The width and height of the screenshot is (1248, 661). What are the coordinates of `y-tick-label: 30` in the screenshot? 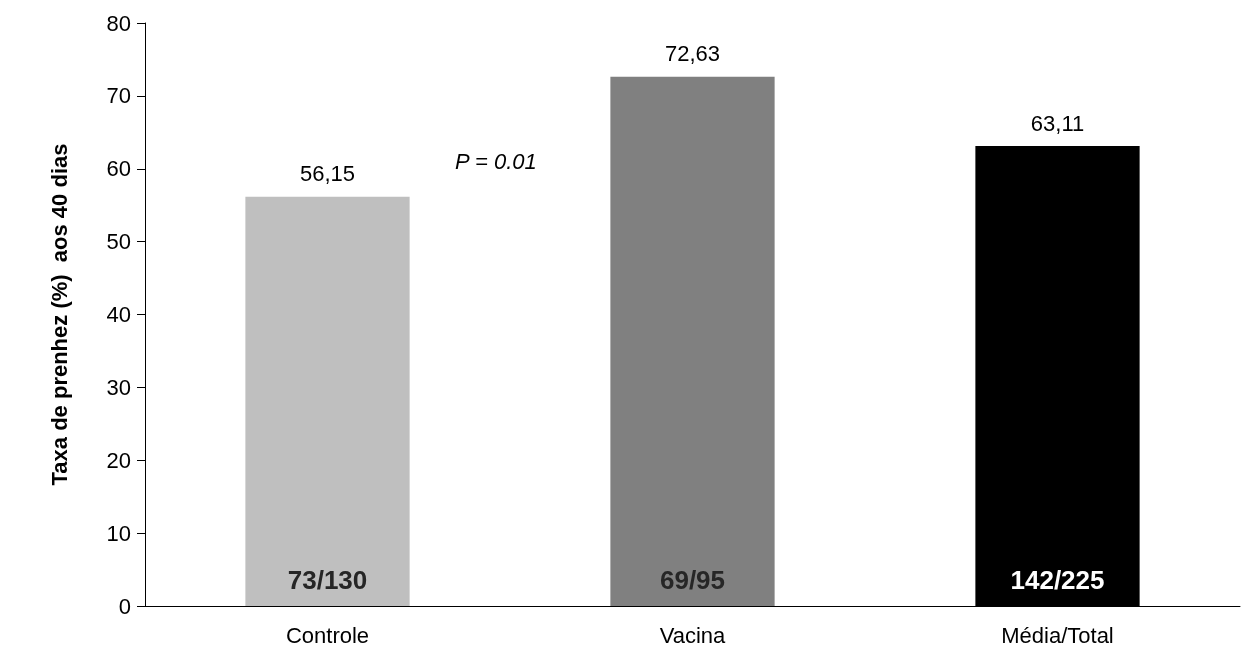 It's located at (118, 387).